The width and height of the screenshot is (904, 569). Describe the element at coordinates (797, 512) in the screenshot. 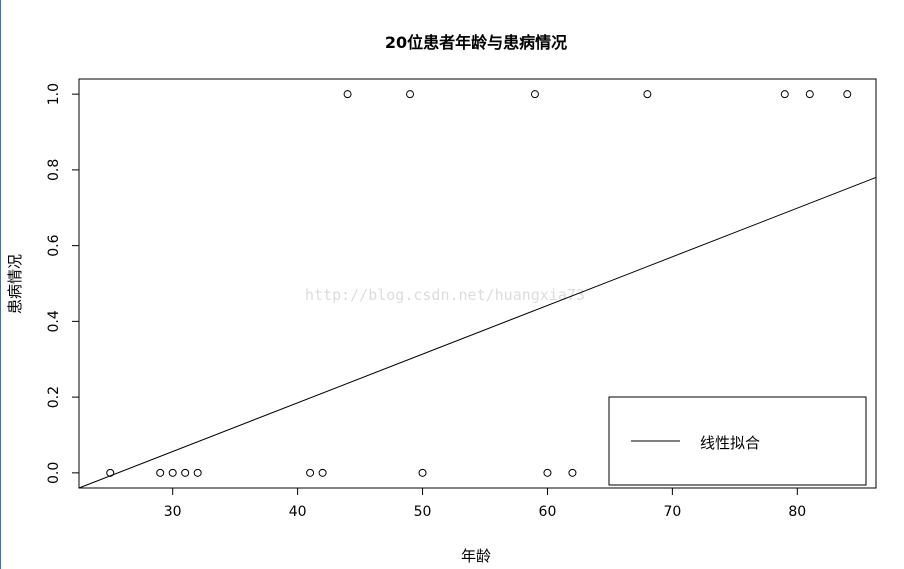

I see `x-tick-label: 80` at that location.